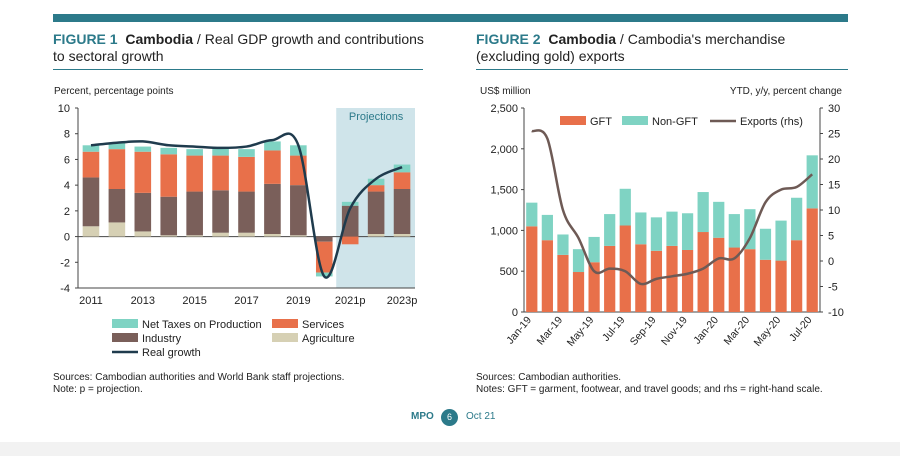 Image resolution: width=900 pixels, height=456 pixels. Describe the element at coordinates (508, 39) in the screenshot. I see `figure-2-number: FIGURE 2` at that location.